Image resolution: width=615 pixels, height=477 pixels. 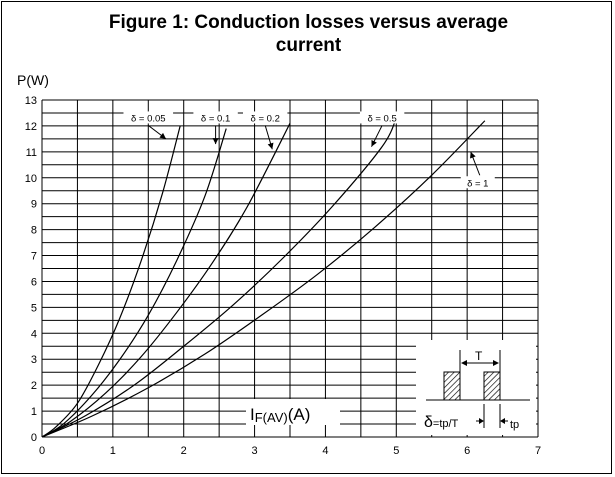 What do you see at coordinates (428, 422) in the screenshot?
I see `delta-symbol: δ` at bounding box center [428, 422].